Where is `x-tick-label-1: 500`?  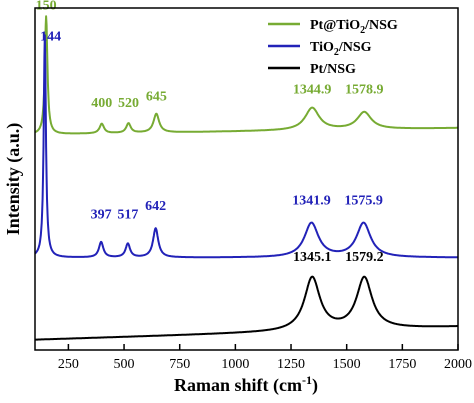
x-tick-label-1: 500 is located at coordinates (124, 364).